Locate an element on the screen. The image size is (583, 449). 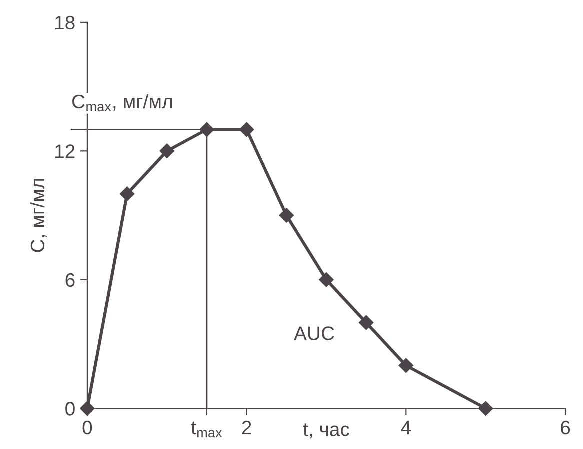
y-axis-title: C, мг/мл is located at coordinates (38, 215).